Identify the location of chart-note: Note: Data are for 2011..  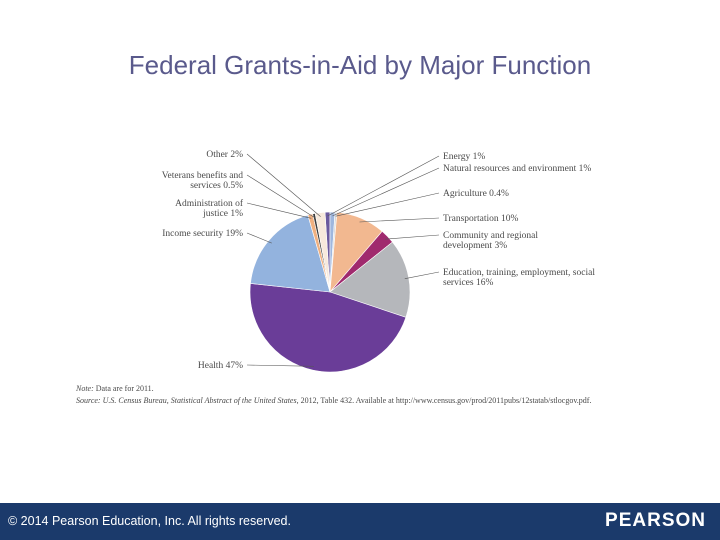
(115, 388).